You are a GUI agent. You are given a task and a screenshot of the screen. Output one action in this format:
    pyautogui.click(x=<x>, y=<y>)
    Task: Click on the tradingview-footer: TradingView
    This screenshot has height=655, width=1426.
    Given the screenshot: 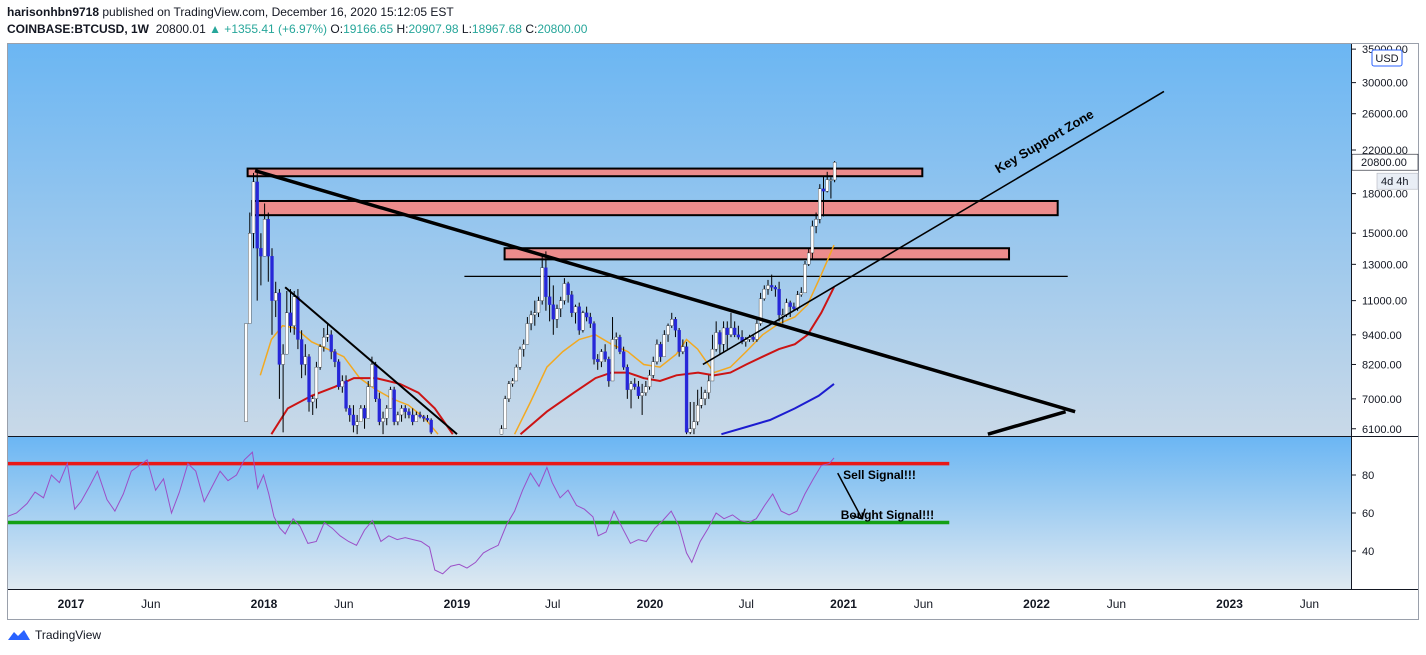 What is the action you would take?
    pyautogui.click(x=54, y=635)
    